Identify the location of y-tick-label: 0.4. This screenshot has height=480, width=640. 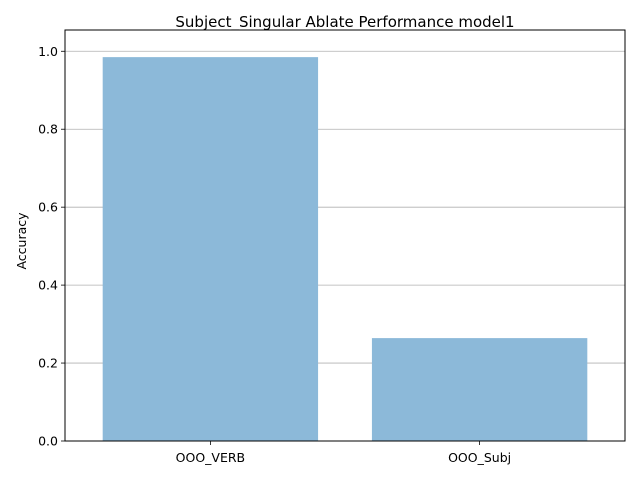
(48, 285).